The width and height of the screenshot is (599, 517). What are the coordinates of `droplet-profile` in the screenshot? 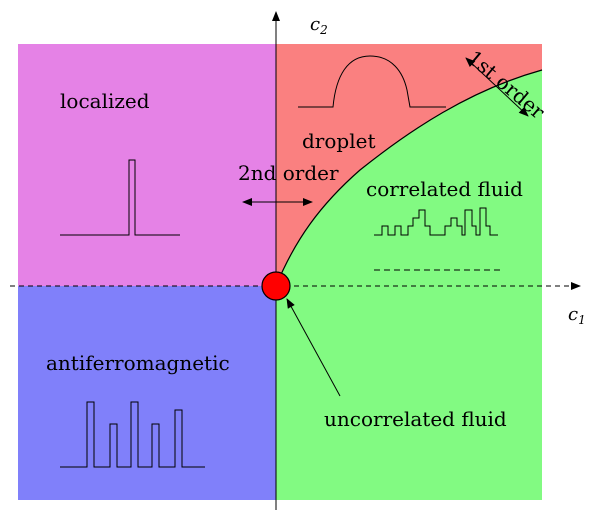 It's located at (372, 81).